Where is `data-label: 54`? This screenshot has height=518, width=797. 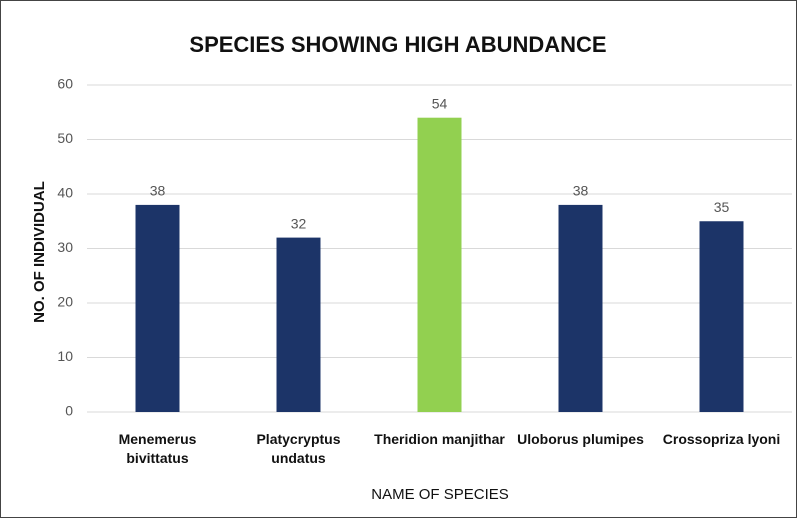
data-label: 54 is located at coordinates (440, 103).